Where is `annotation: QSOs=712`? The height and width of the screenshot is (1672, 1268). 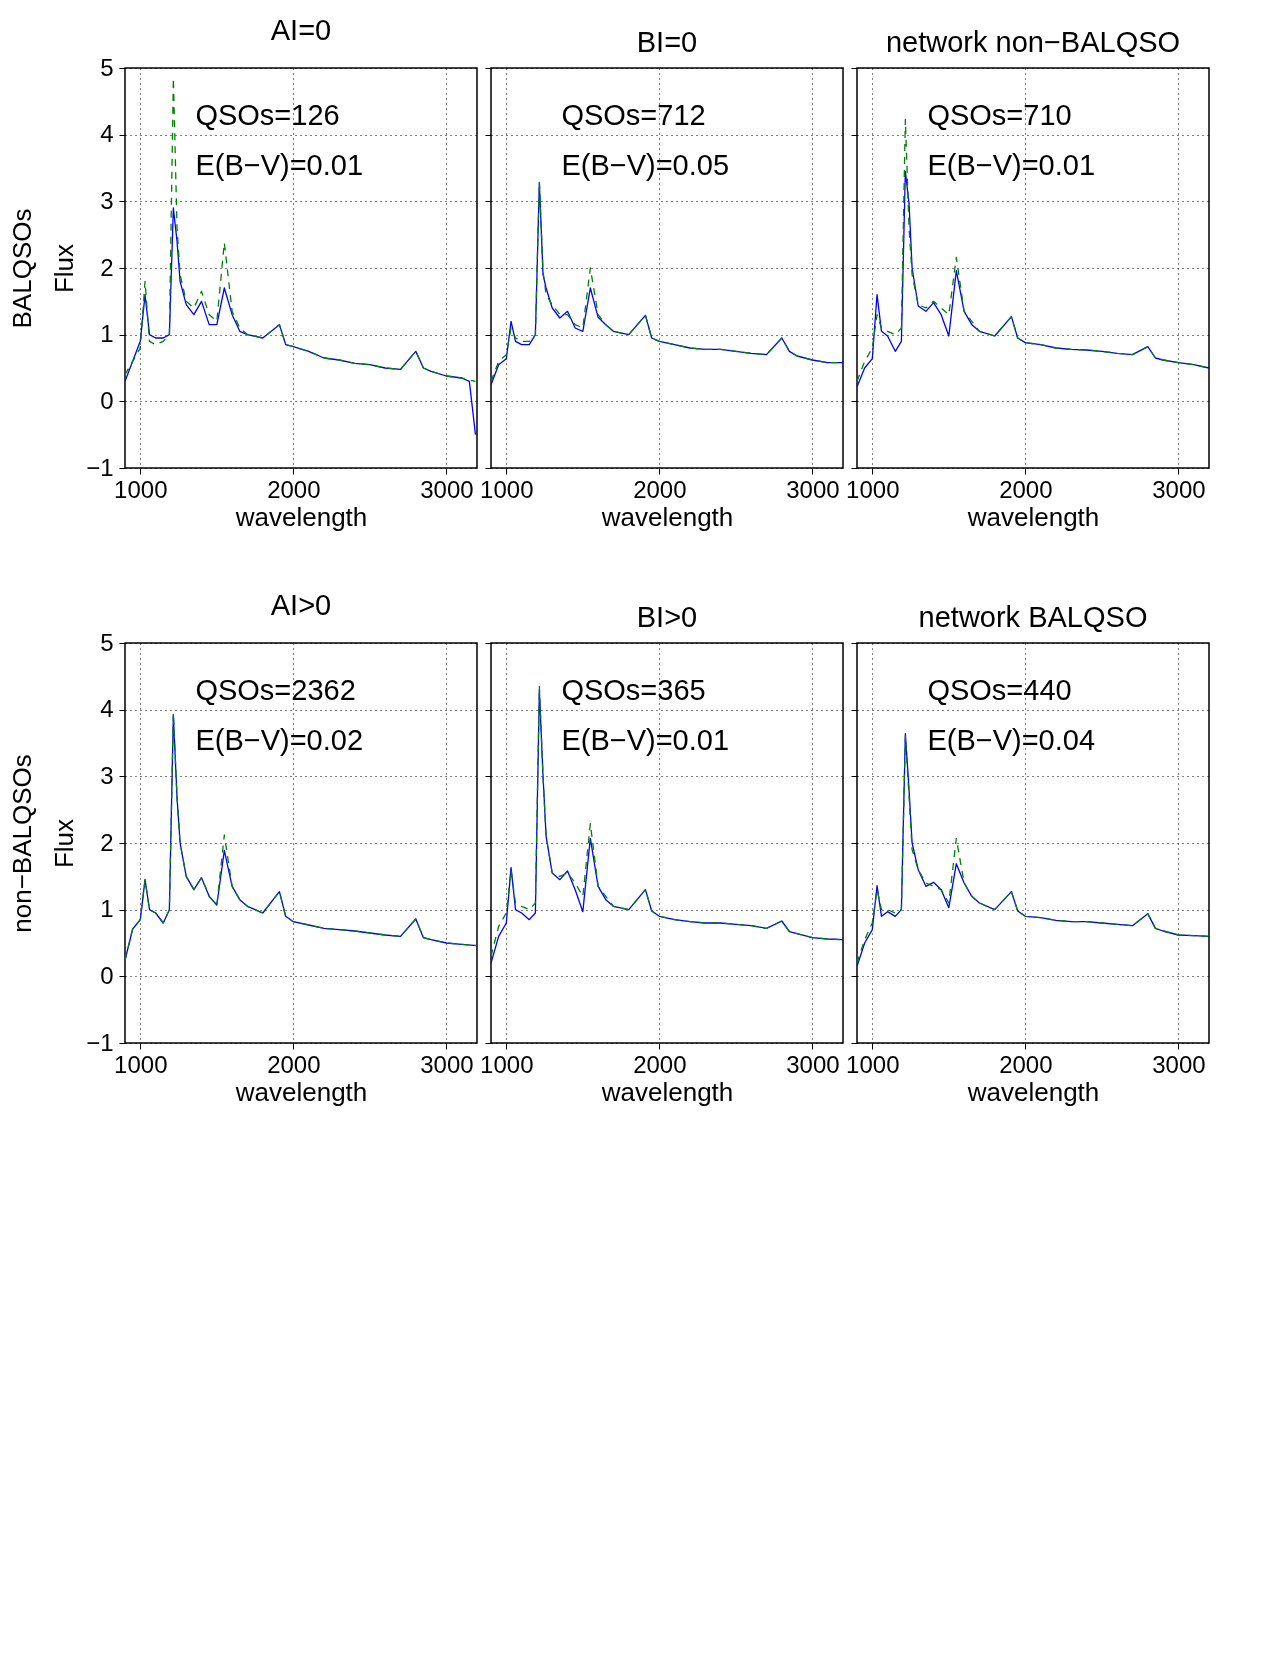 annotation: QSOs=712 is located at coordinates (633, 115).